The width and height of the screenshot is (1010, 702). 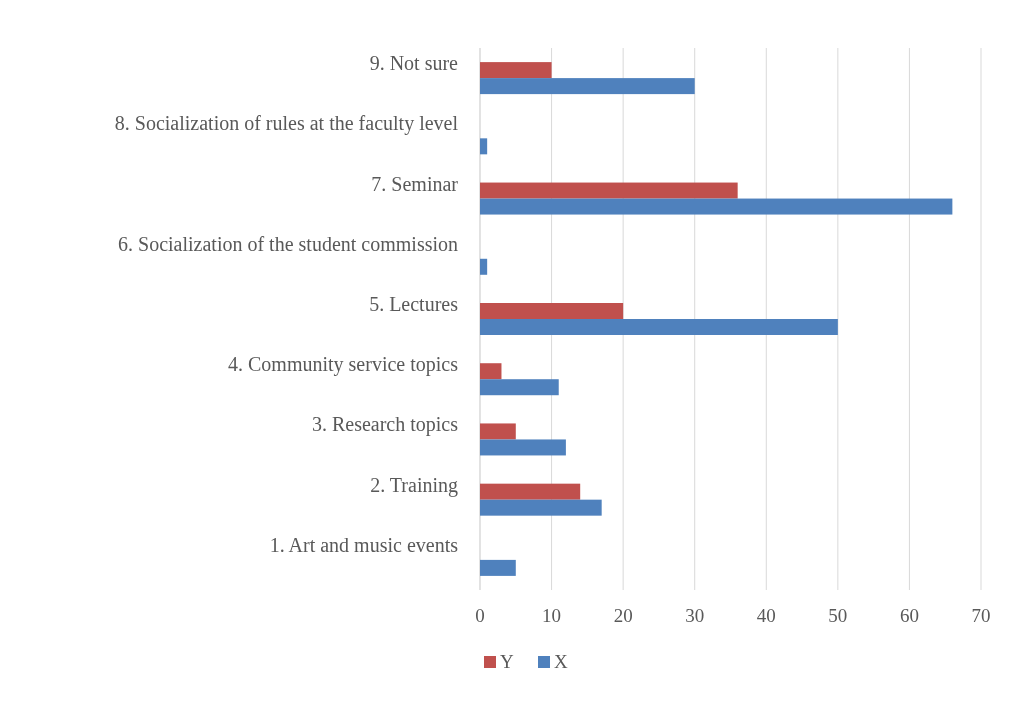 What do you see at coordinates (414, 304) in the screenshot?
I see `y-tick-label: 5. Lectures` at bounding box center [414, 304].